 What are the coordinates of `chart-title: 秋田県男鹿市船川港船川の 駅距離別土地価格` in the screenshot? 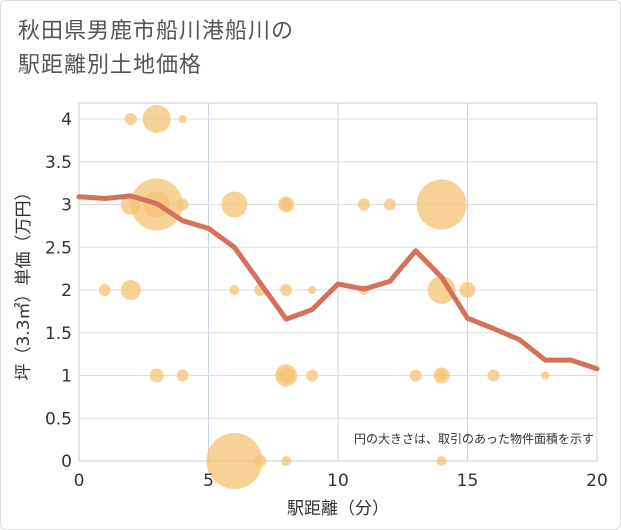 It's located at (156, 49).